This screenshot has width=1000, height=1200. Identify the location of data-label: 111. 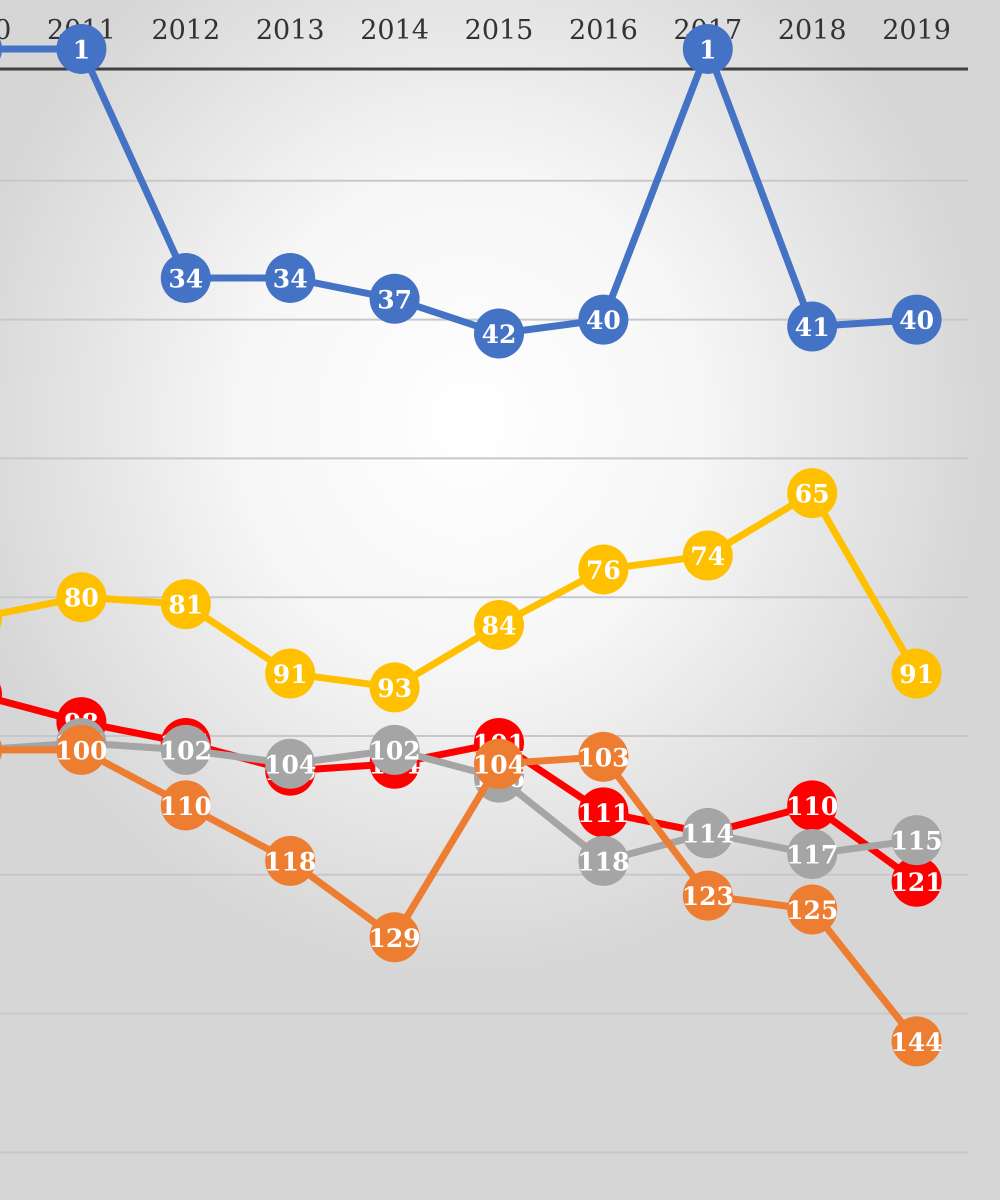
(603, 813).